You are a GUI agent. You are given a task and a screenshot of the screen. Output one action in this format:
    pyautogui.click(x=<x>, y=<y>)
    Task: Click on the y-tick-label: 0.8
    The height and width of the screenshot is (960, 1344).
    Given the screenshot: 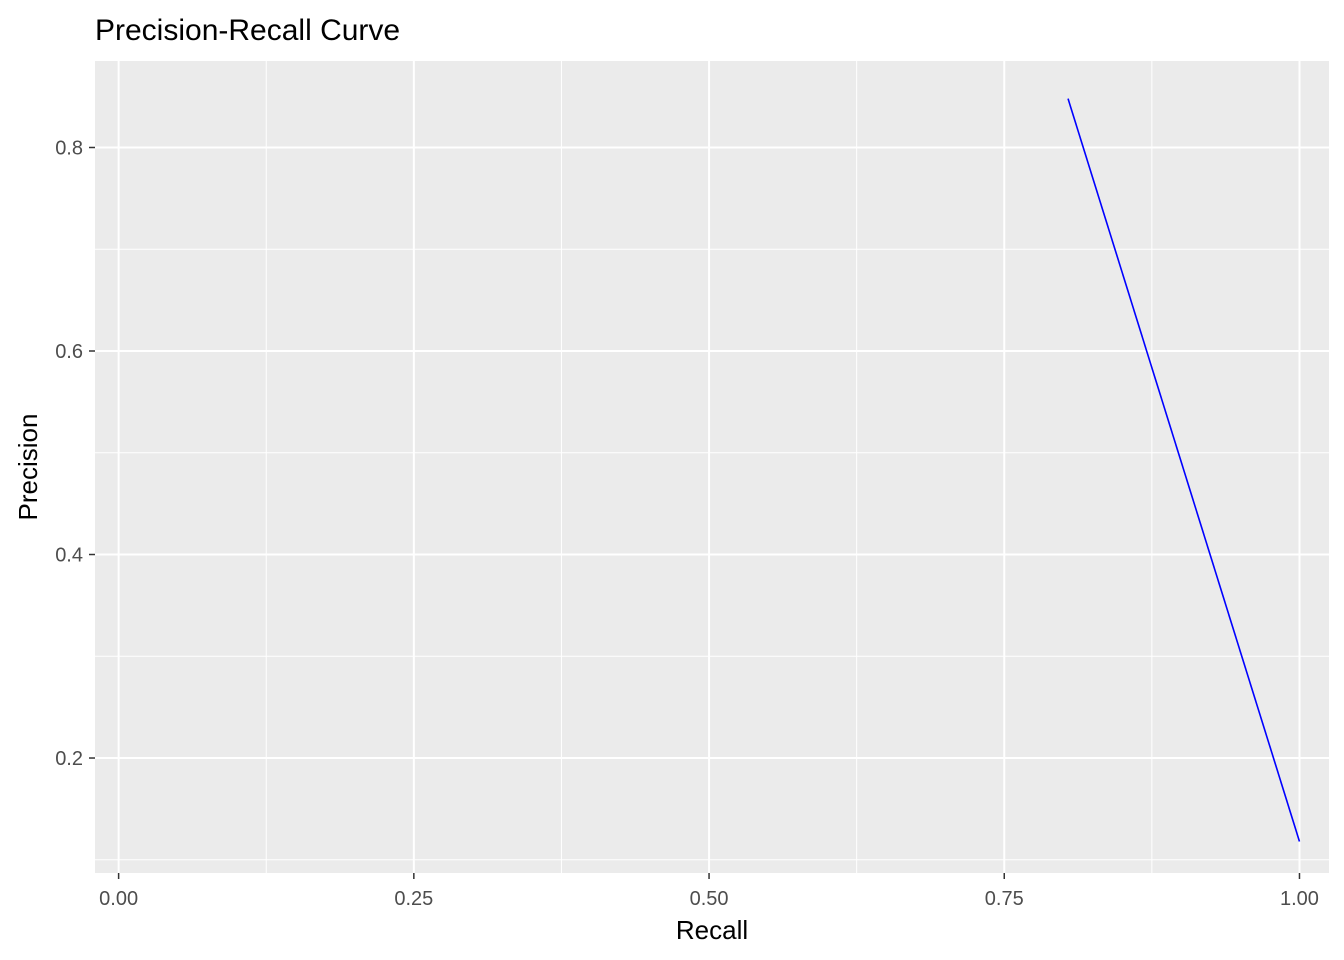 What is the action you would take?
    pyautogui.click(x=69, y=148)
    